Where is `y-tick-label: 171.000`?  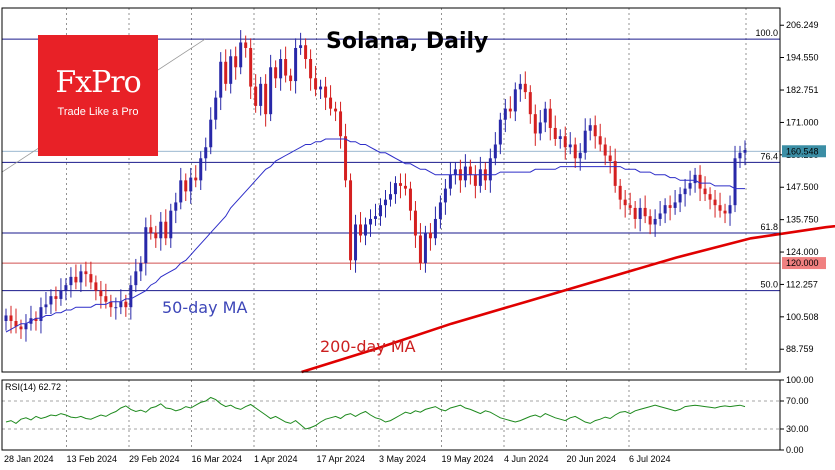
y-tick-label: 171.000 is located at coordinates (802, 122).